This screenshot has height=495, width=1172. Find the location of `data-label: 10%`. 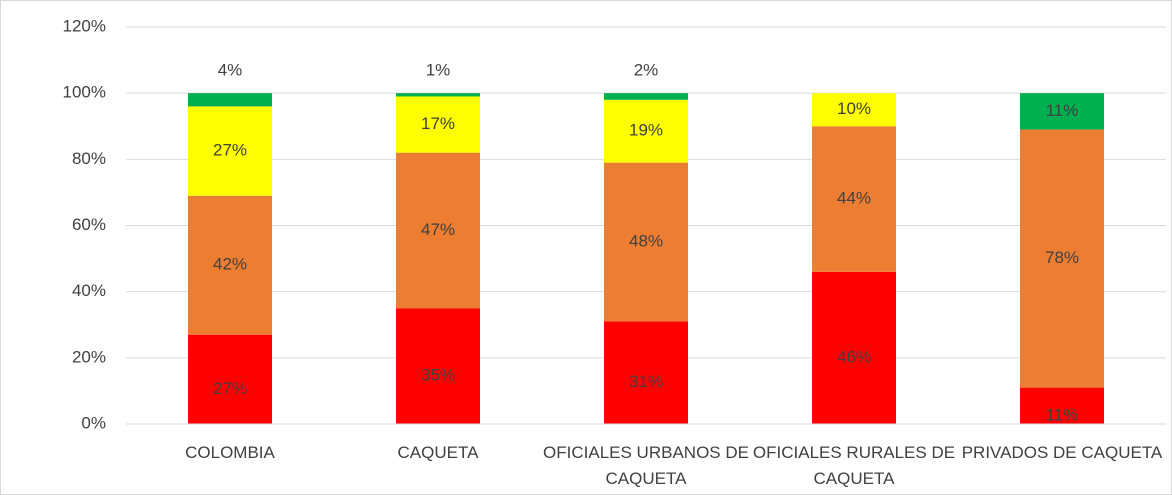

data-label: 10% is located at coordinates (854, 108).